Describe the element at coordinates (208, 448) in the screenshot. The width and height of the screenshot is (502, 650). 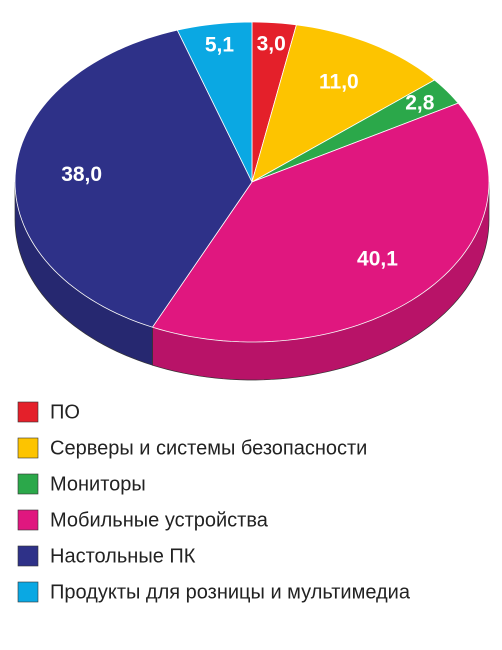
I see `legend-label: Серверы и системы безопасности` at that location.